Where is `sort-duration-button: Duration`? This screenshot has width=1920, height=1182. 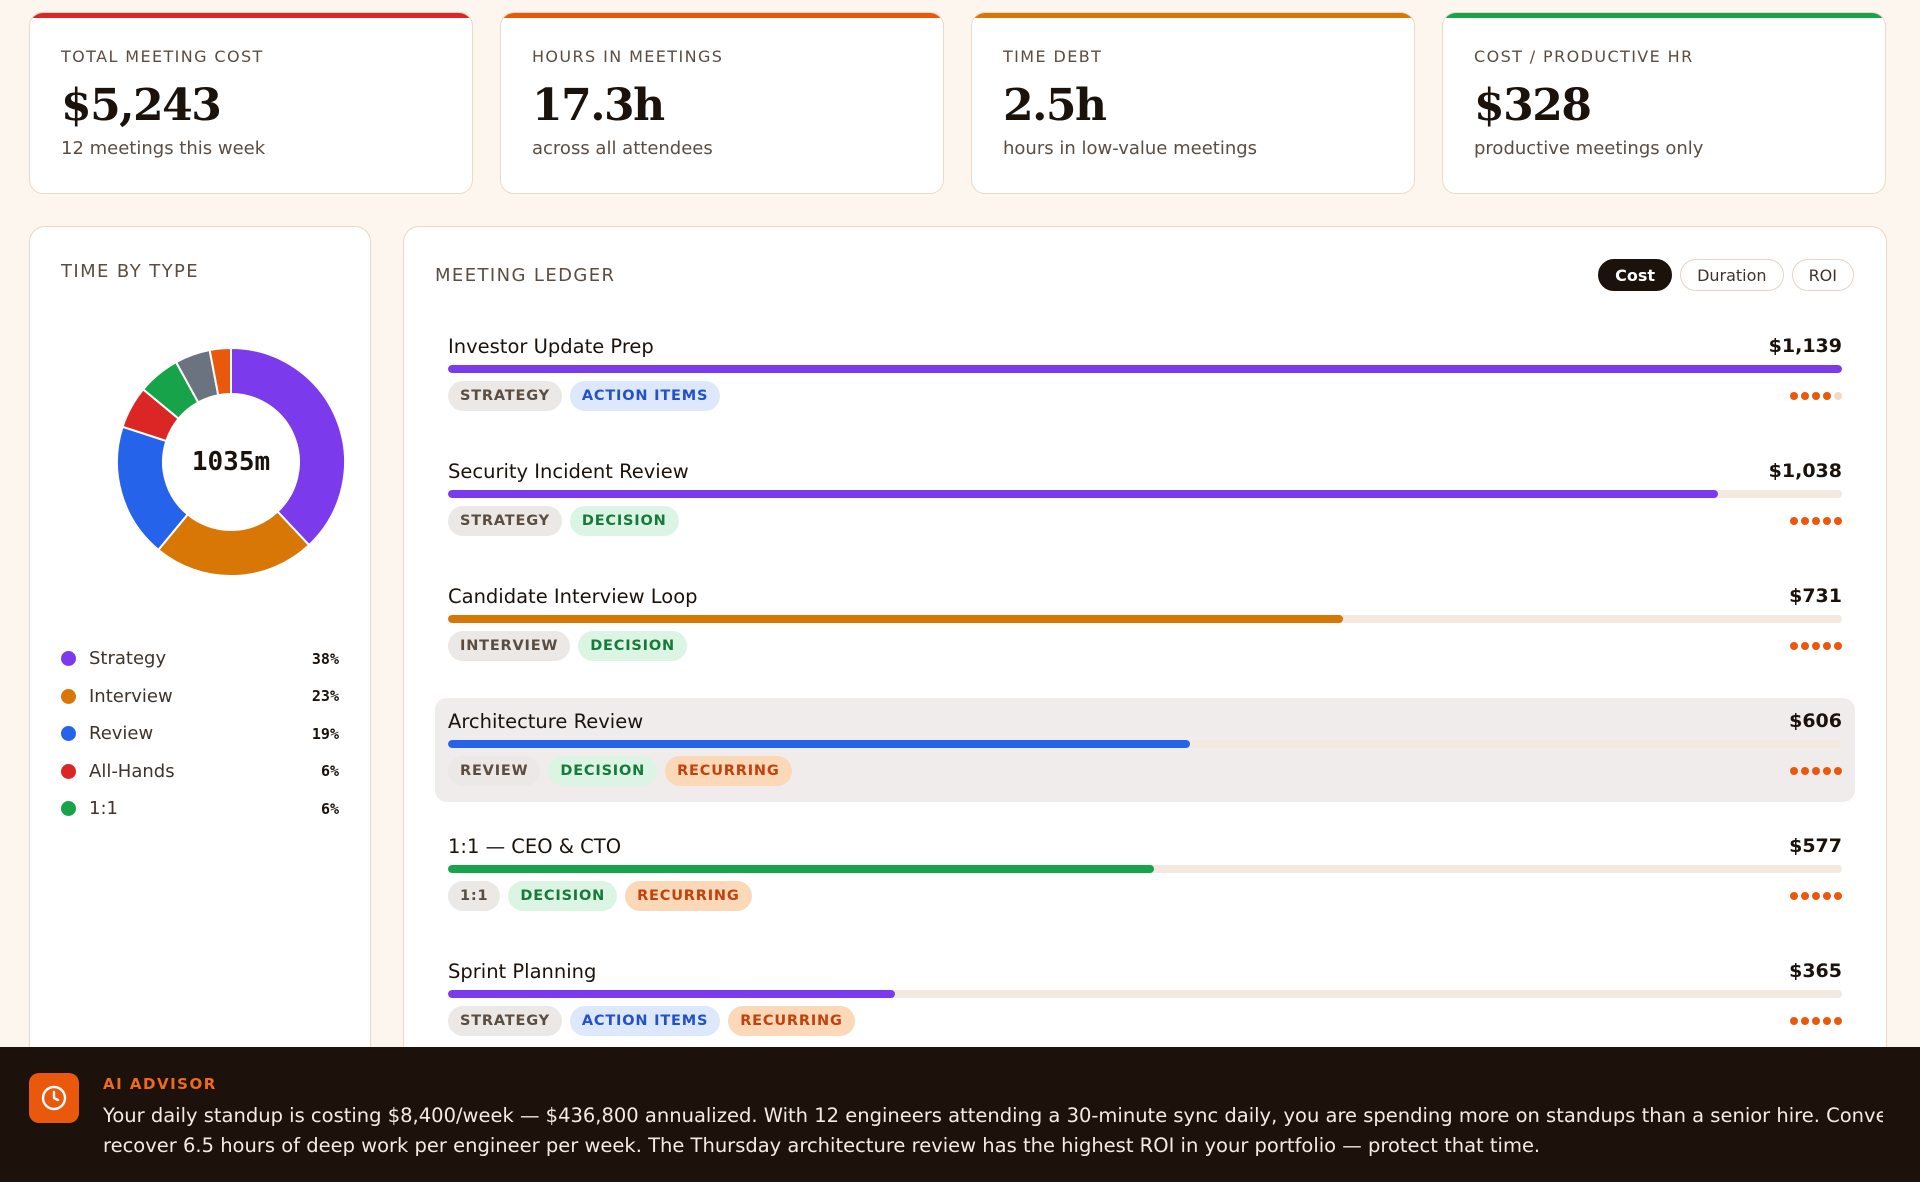
sort-duration-button: Duration is located at coordinates (1732, 275).